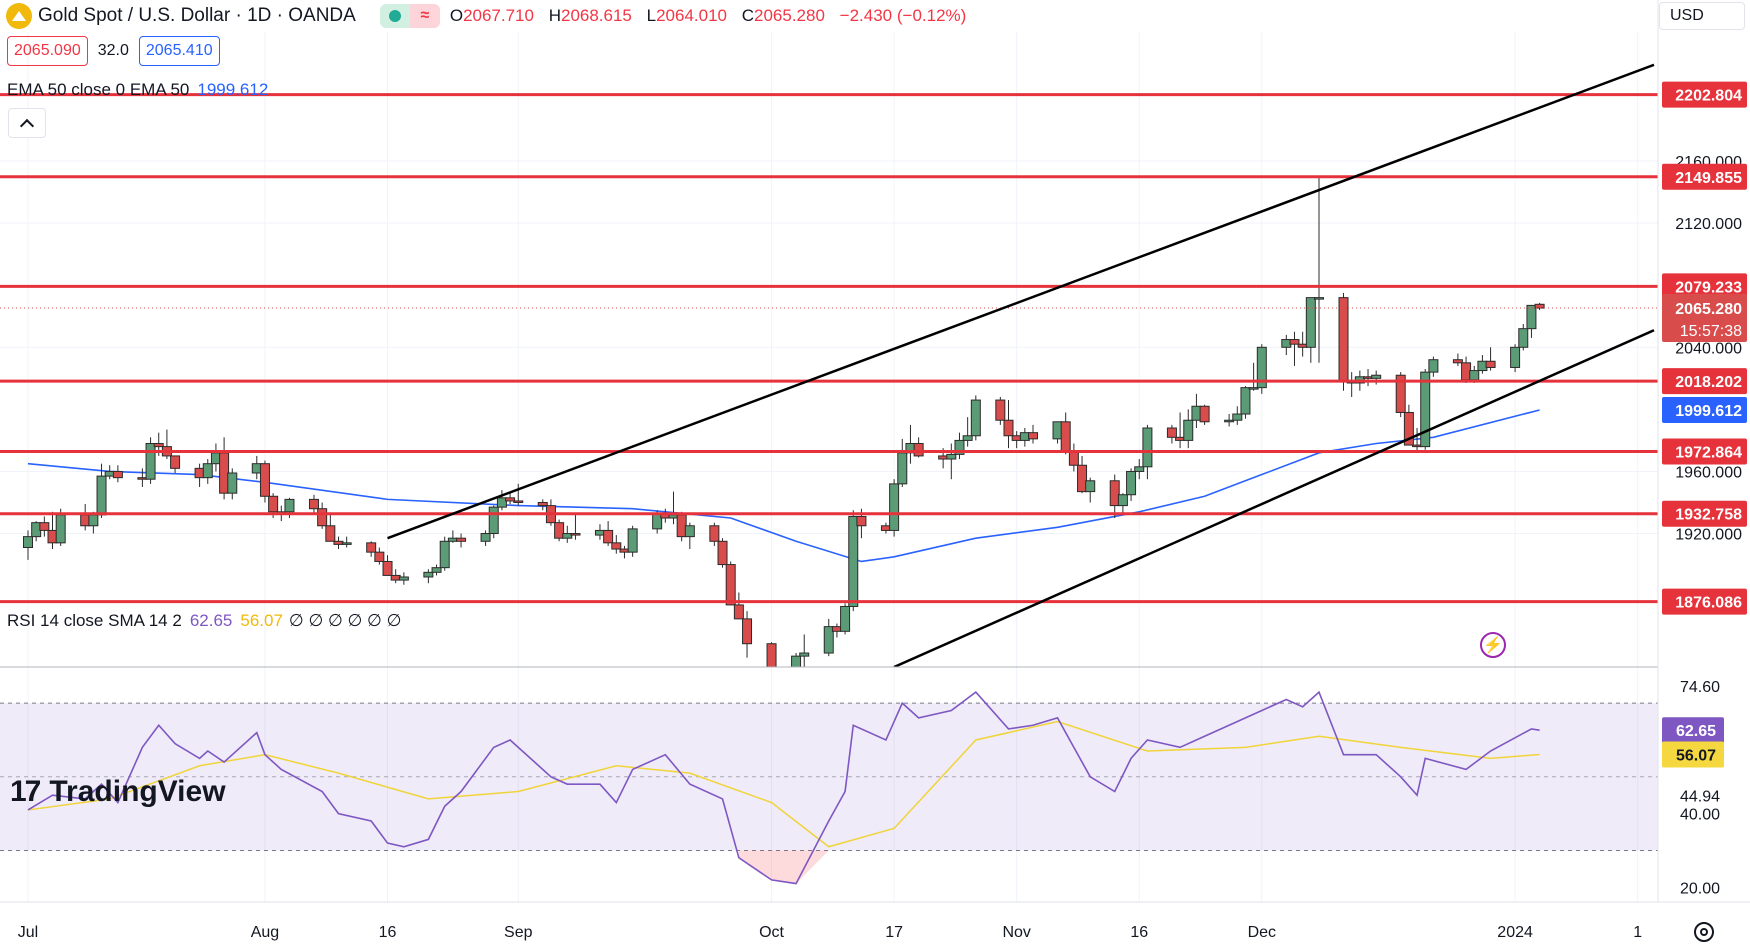 The image size is (1750, 948). Describe the element at coordinates (1702, 16) in the screenshot. I see `currency-selector: USD` at that location.